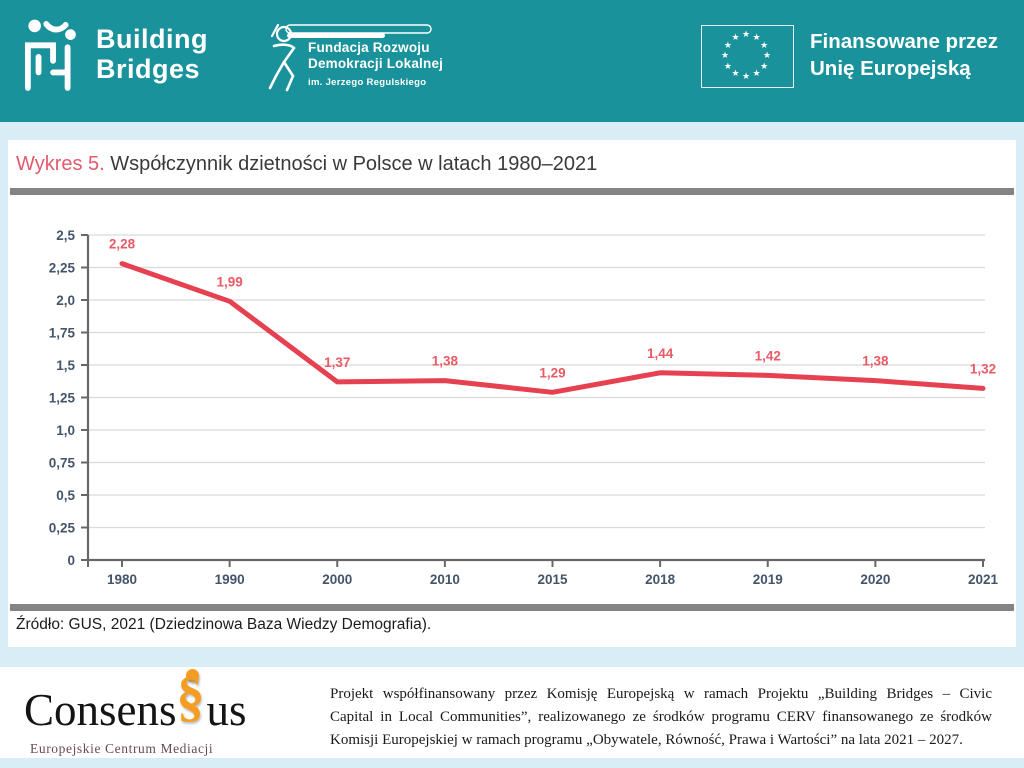 The image size is (1024, 768). What do you see at coordinates (768, 355) in the screenshot?
I see `svg-text: 1,42` at bounding box center [768, 355].